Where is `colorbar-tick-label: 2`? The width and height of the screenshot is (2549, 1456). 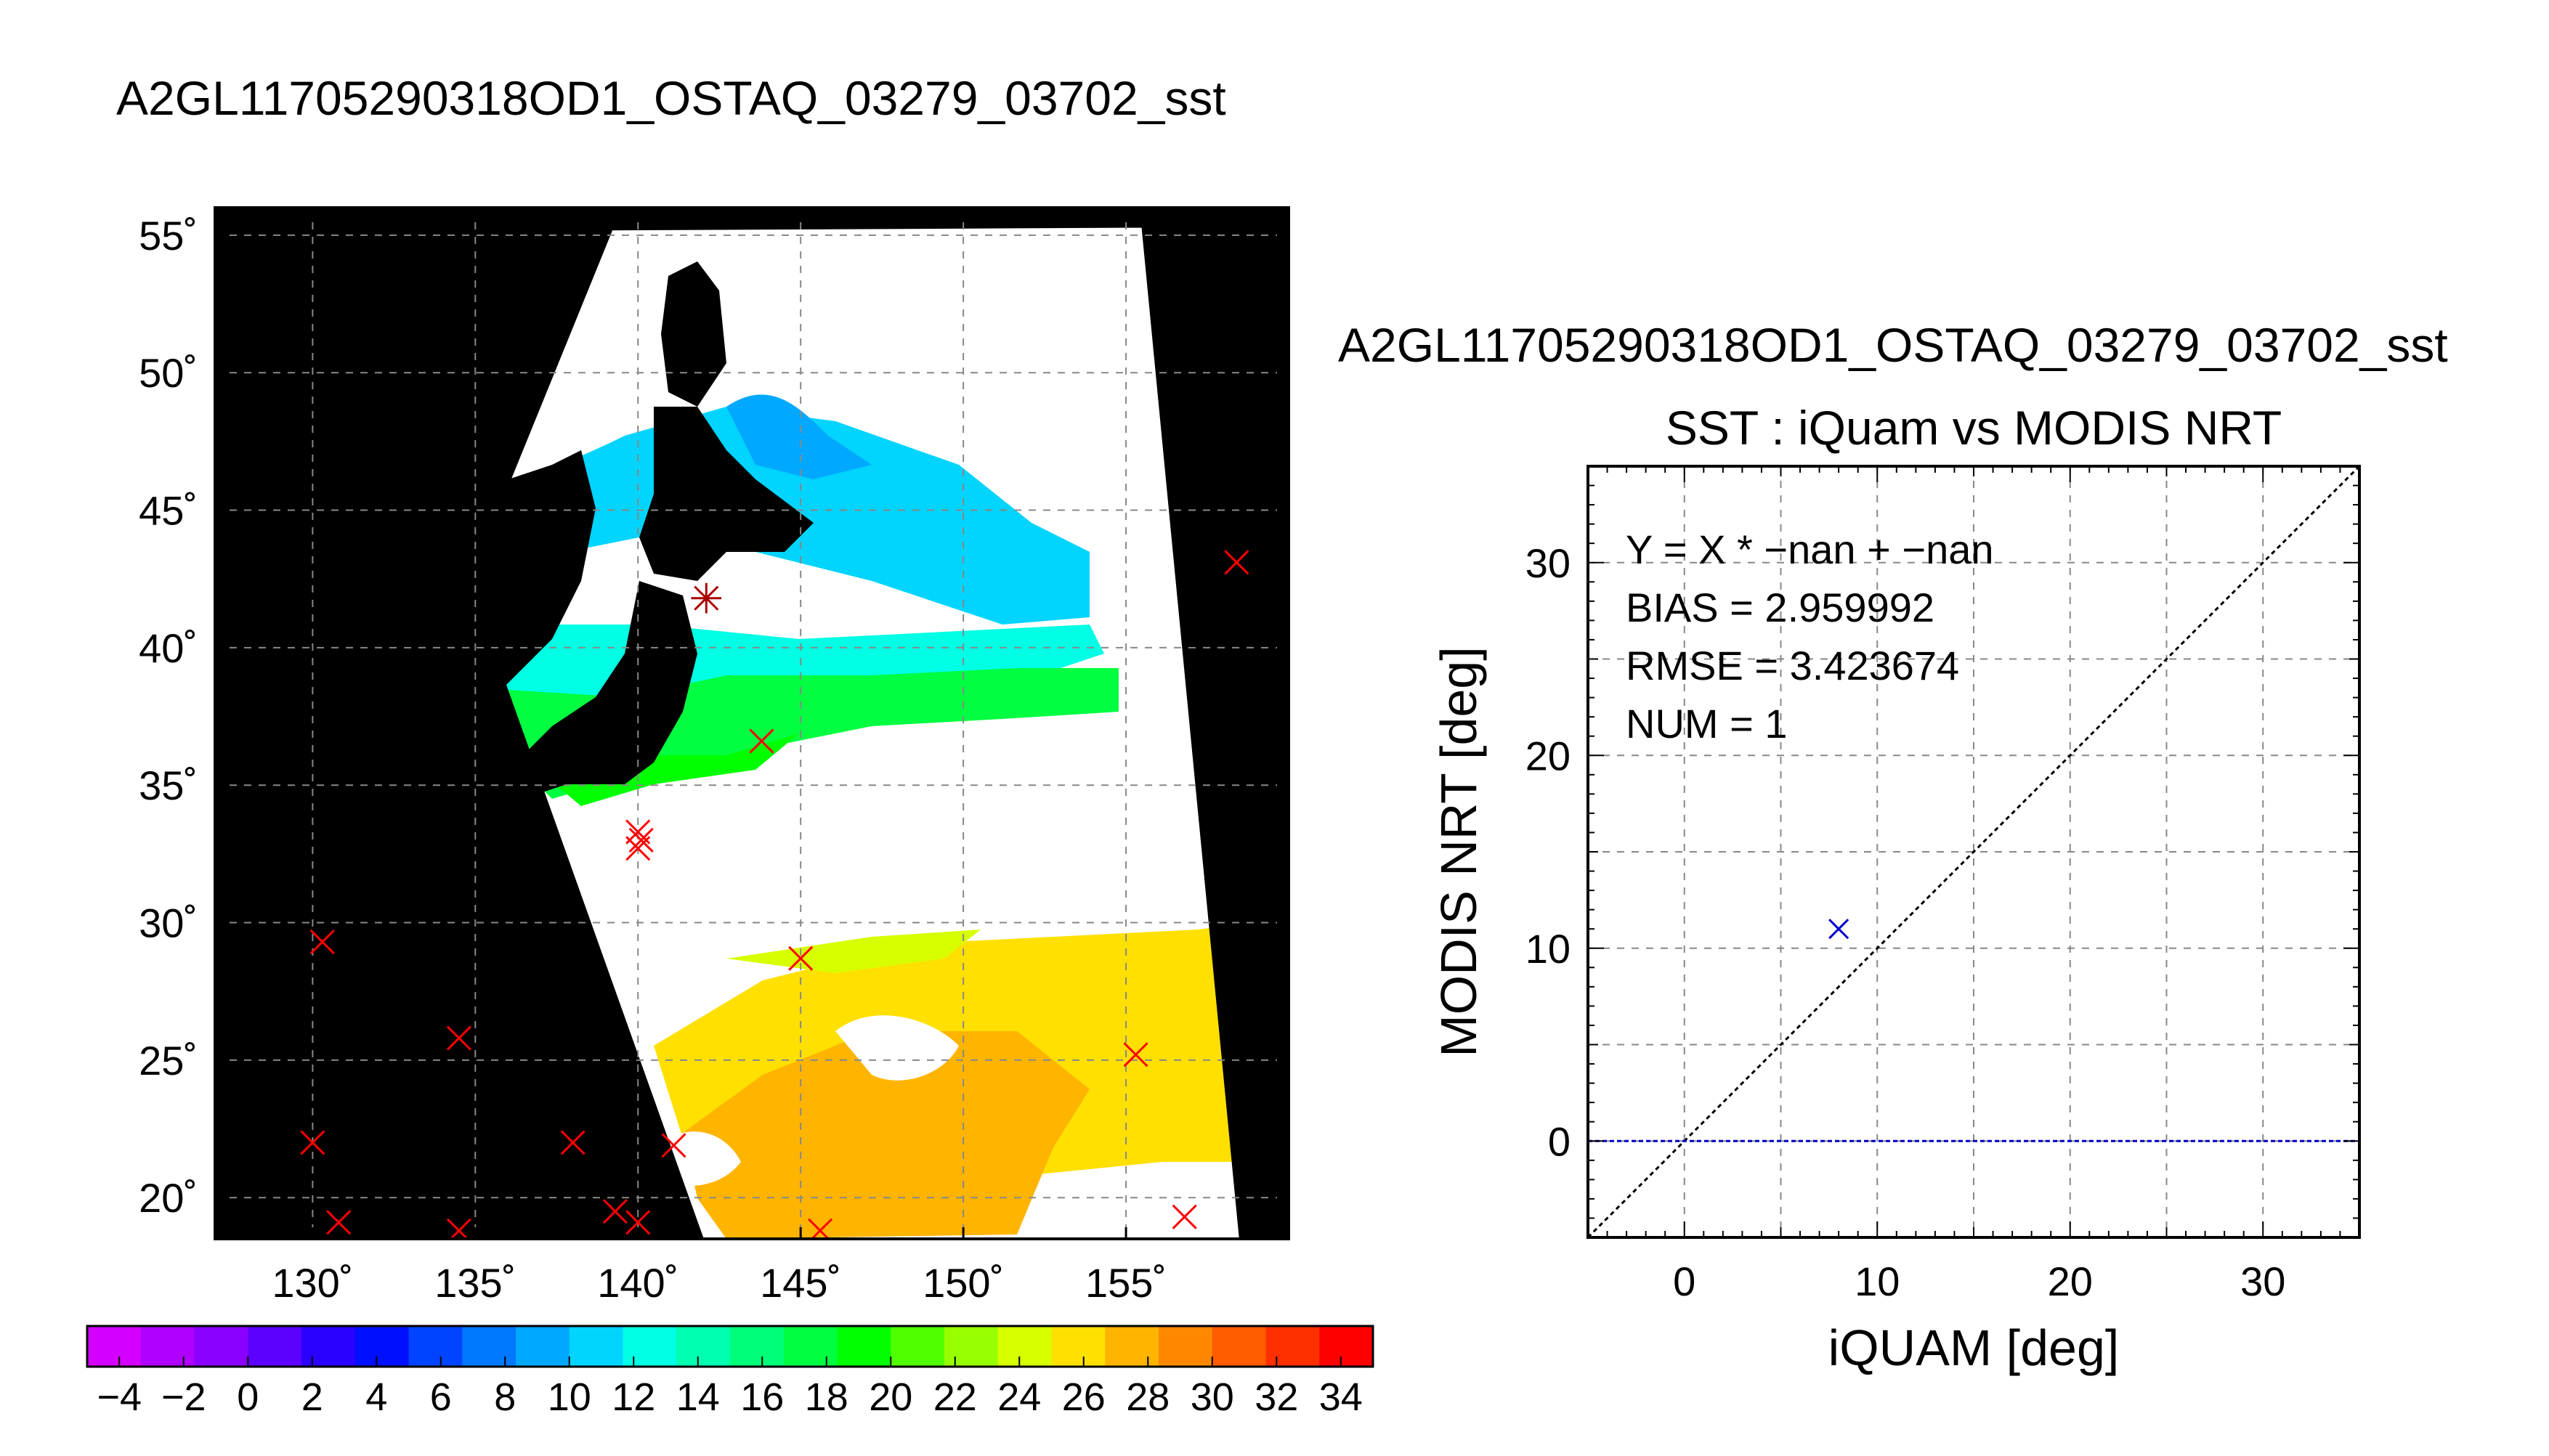
colorbar-tick-label: 2 is located at coordinates (312, 1397).